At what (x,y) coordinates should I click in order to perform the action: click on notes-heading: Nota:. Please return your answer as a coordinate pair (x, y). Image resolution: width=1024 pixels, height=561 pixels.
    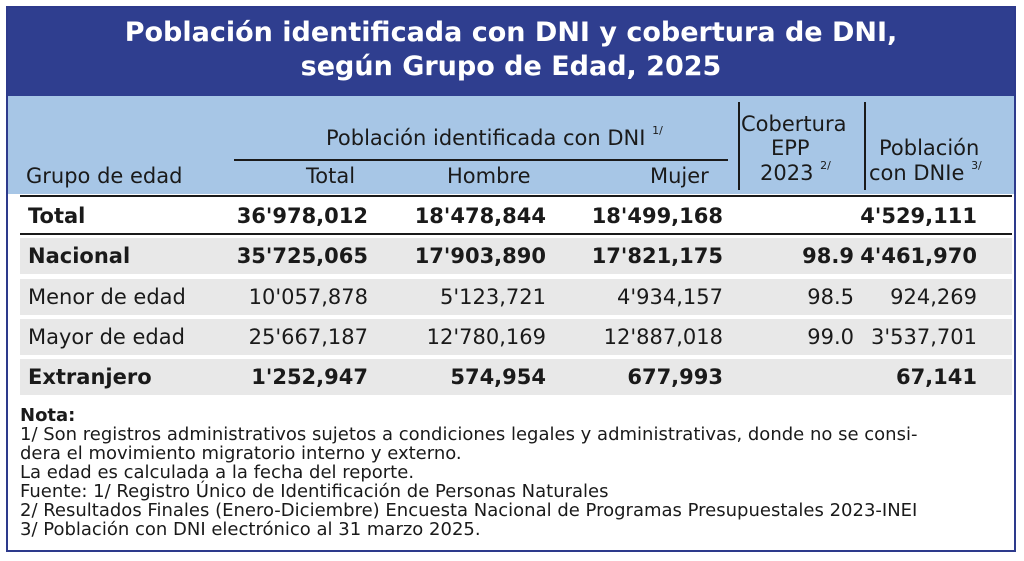
    Looking at the image, I should click on (48, 415).